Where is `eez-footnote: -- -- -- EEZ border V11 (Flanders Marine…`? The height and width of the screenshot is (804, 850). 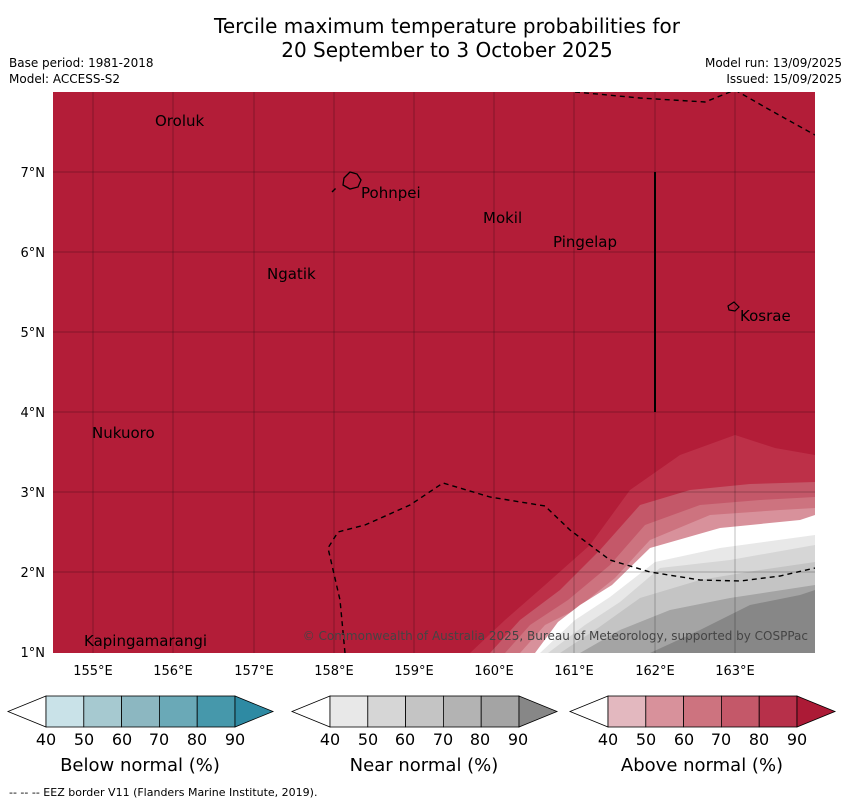 eez-footnote: -- -- -- EEZ border V11 (Flanders Marine… is located at coordinates (163, 792).